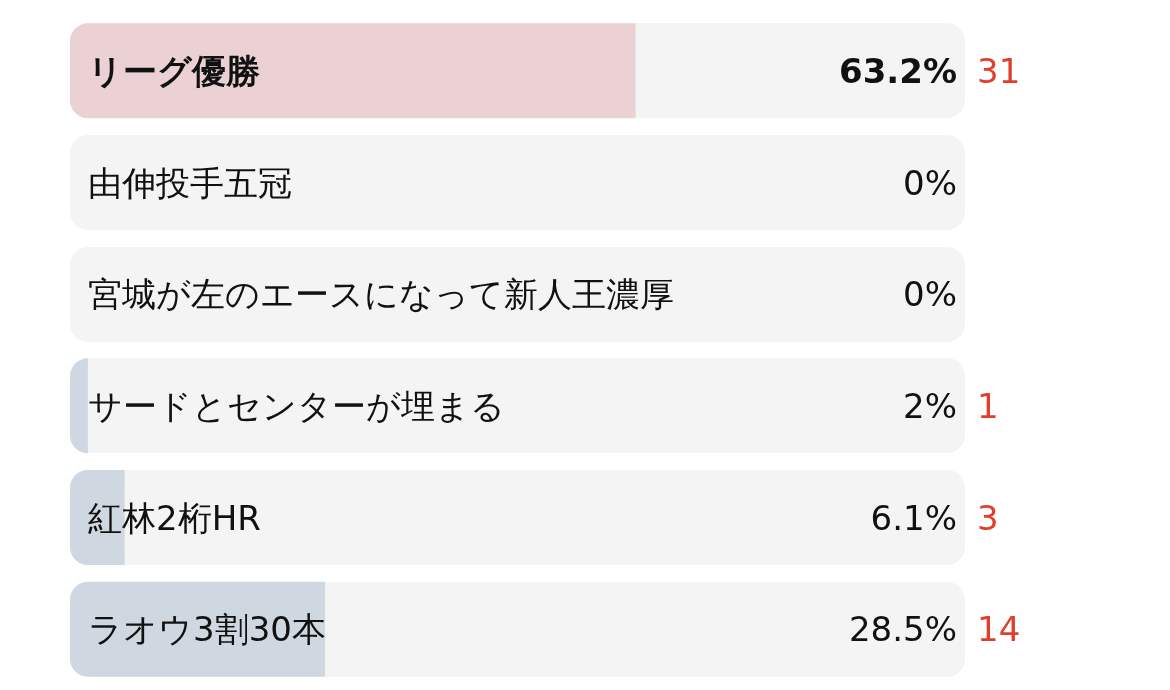 This screenshot has height=690, width=1170. Describe the element at coordinates (898, 70) in the screenshot. I see `data-label: 63.2%` at that location.